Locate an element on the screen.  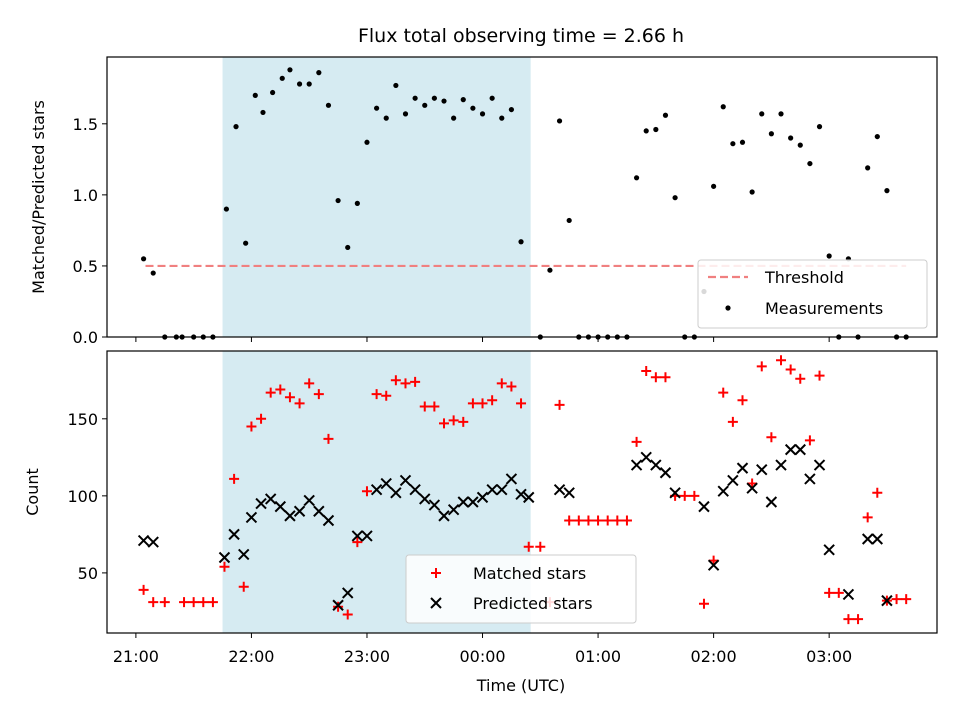
legend-measurements-label: Measurements is located at coordinates (824, 308).